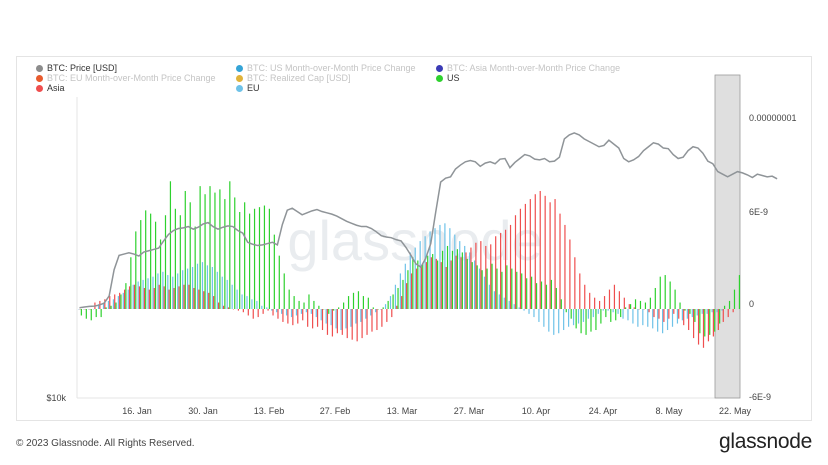 This screenshot has height=465, width=828. What do you see at coordinates (76, 68) in the screenshot?
I see `legend-item-btc-price-usd: BTC: Price [USD]` at bounding box center [76, 68].